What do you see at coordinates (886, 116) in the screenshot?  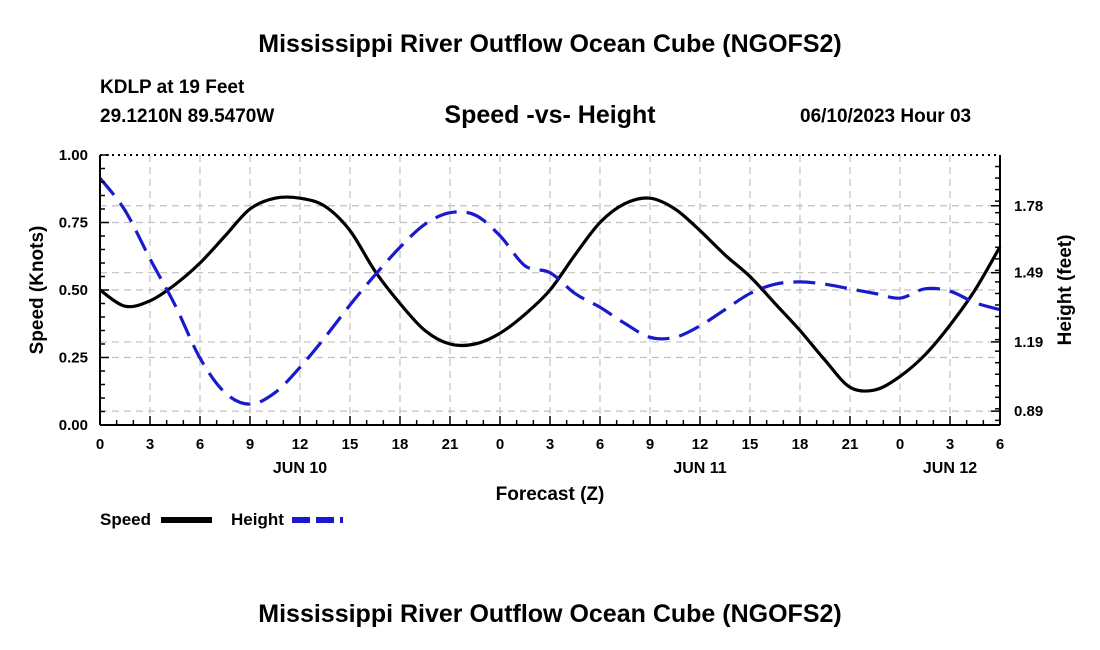 I see `forecast-run-date: 06/10/2023 Hour 03` at bounding box center [886, 116].